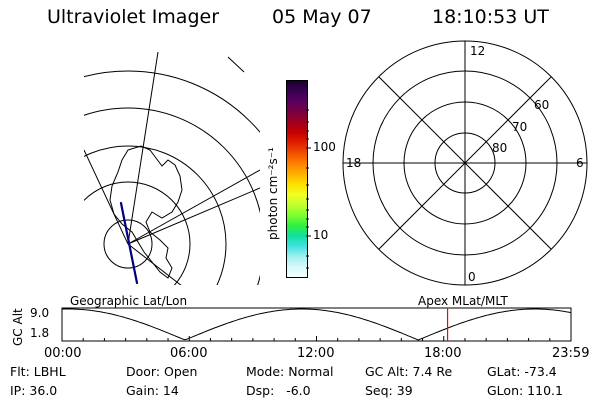  I want to click on timeline-left-label: Geographic Lat/Lon, so click(129, 301).